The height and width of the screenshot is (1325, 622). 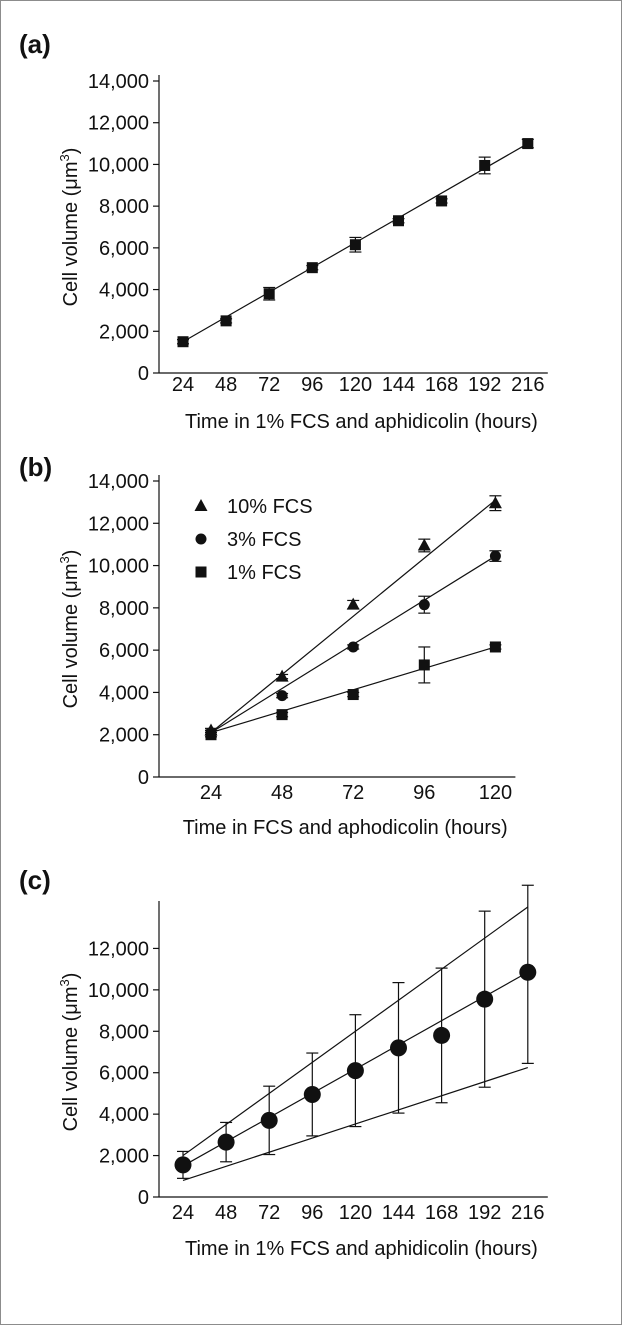 What do you see at coordinates (345, 828) in the screenshot?
I see `x-axis-title: Time in FCS and aphodicolin (hours)` at bounding box center [345, 828].